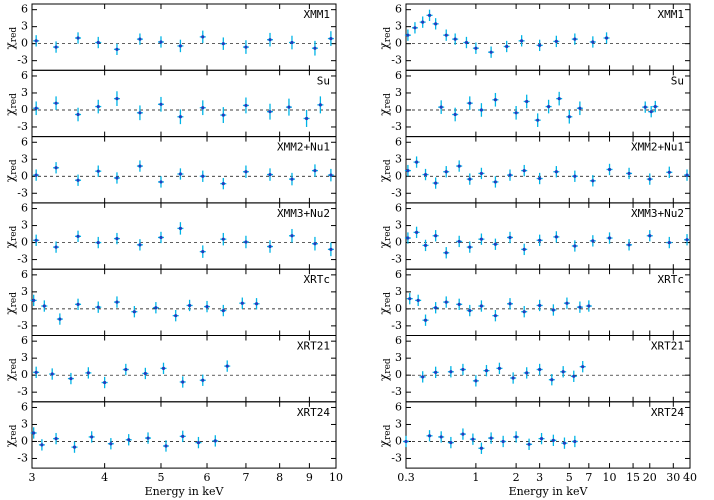  What do you see at coordinates (475, 477) in the screenshot?
I see `x-tick-label: 1` at bounding box center [475, 477].